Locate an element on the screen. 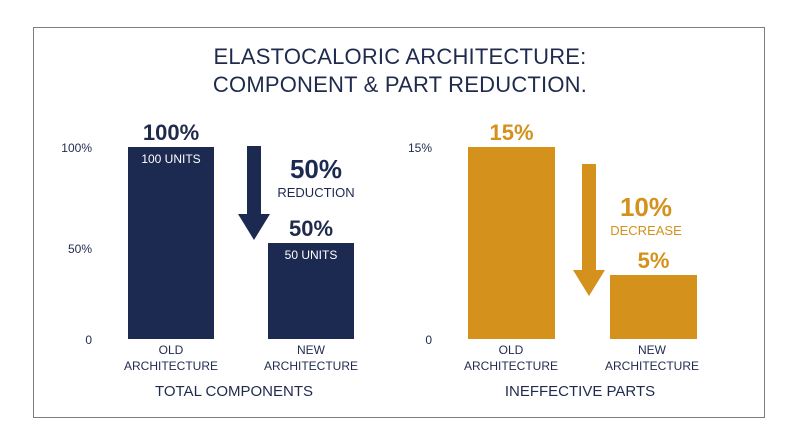 This screenshot has height=447, width=800. annotation-text: REDUCTION is located at coordinates (315, 192).